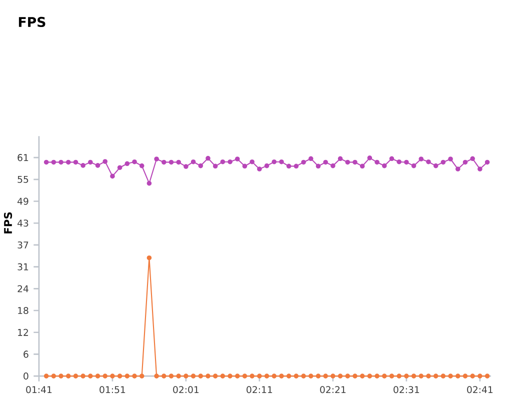 The width and height of the screenshot is (528, 399). I want to click on chart-title: FPS, so click(32, 22).